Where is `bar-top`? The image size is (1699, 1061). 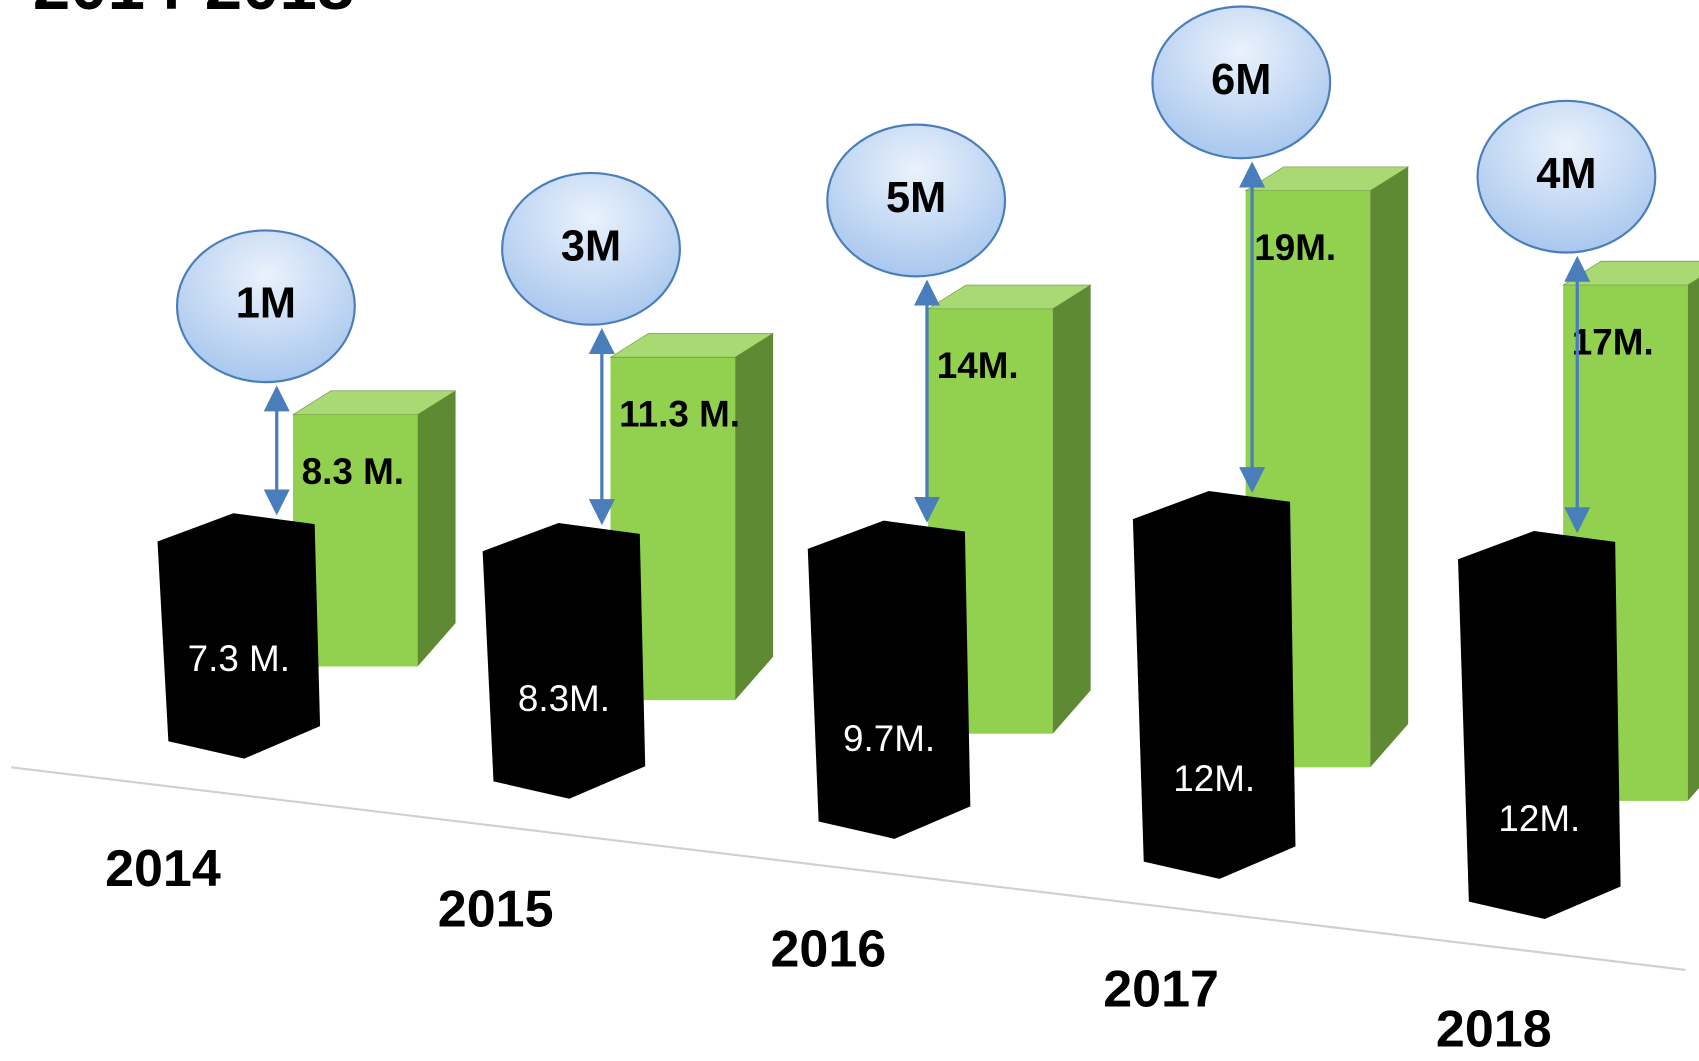
bar-top is located at coordinates (1630, 273).